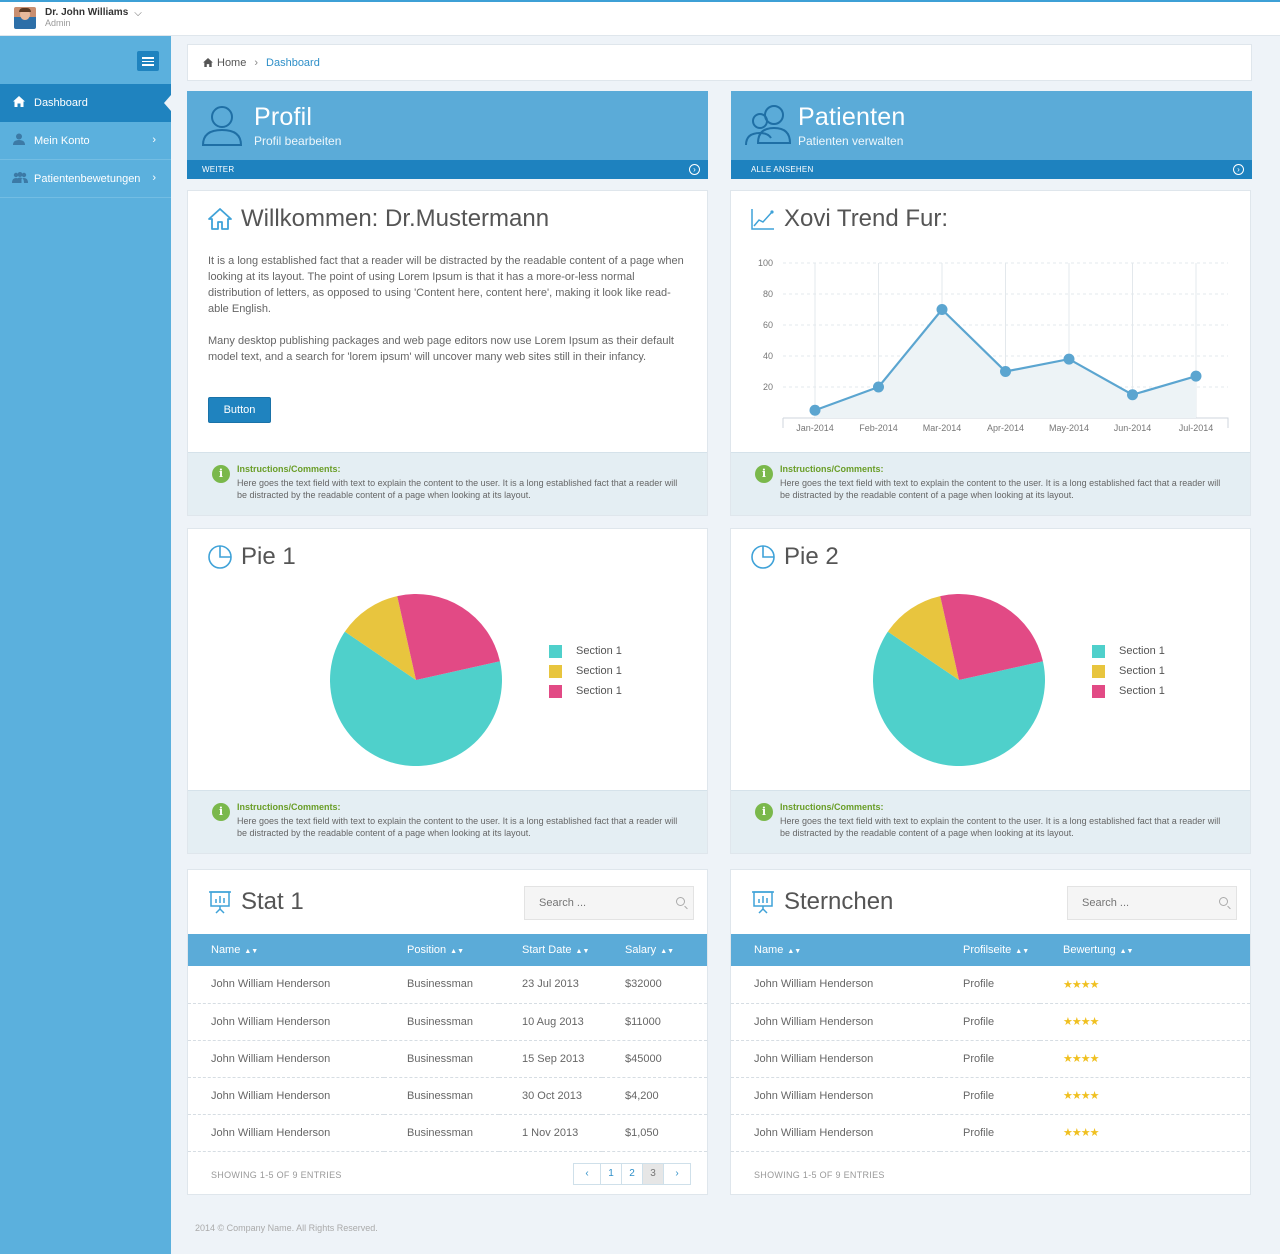  What do you see at coordinates (25, 18) in the screenshot?
I see `avatar` at bounding box center [25, 18].